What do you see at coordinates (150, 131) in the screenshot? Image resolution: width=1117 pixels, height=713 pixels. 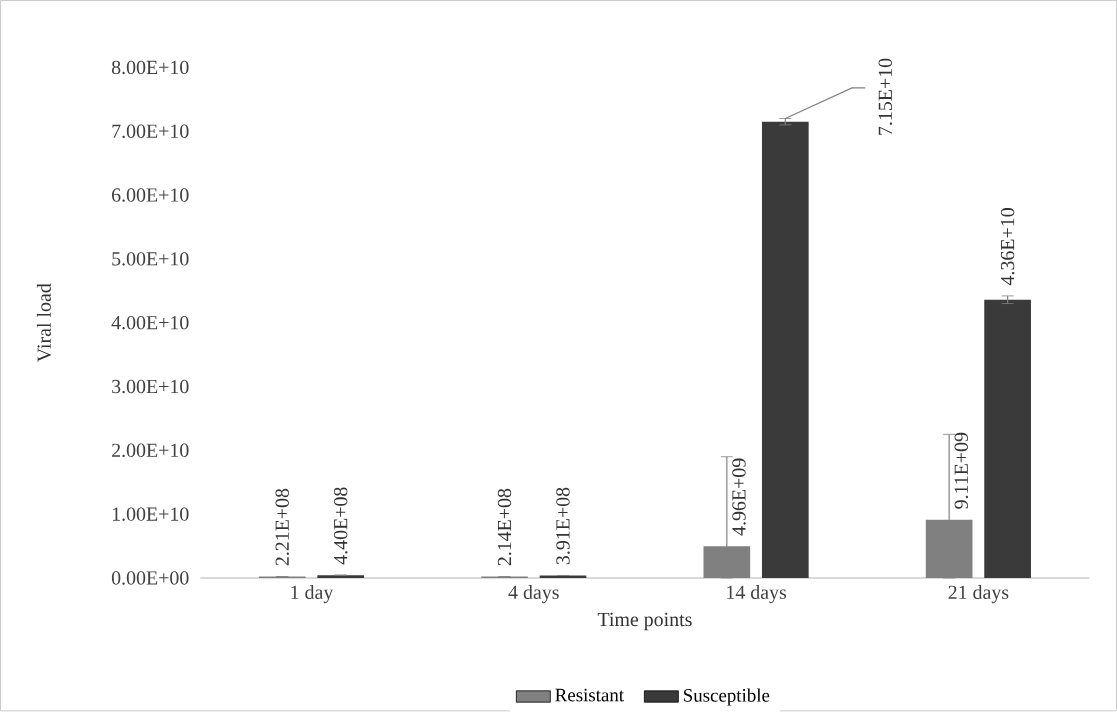 I see `y-tick-label: 7.00E+10` at bounding box center [150, 131].